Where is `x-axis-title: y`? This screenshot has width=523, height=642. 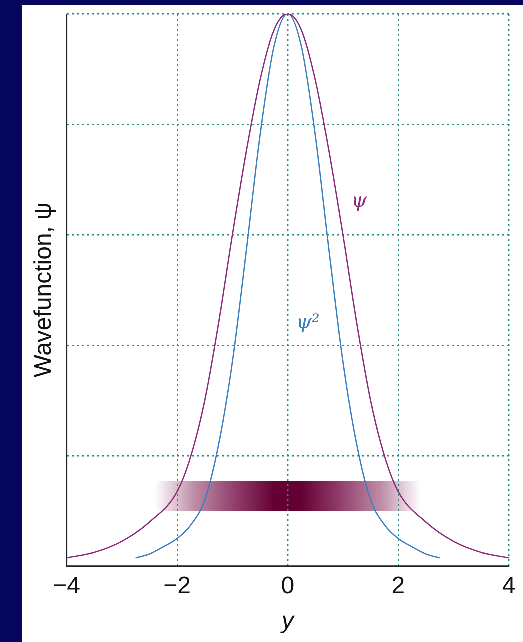 x-axis-title: y is located at coordinates (288, 620).